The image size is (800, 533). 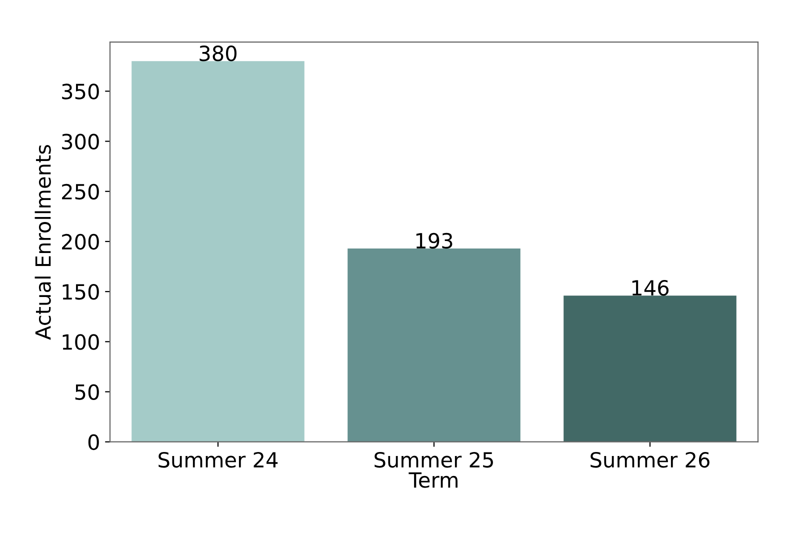 What do you see at coordinates (93, 442) in the screenshot?
I see `y-tick-label: 0` at bounding box center [93, 442].